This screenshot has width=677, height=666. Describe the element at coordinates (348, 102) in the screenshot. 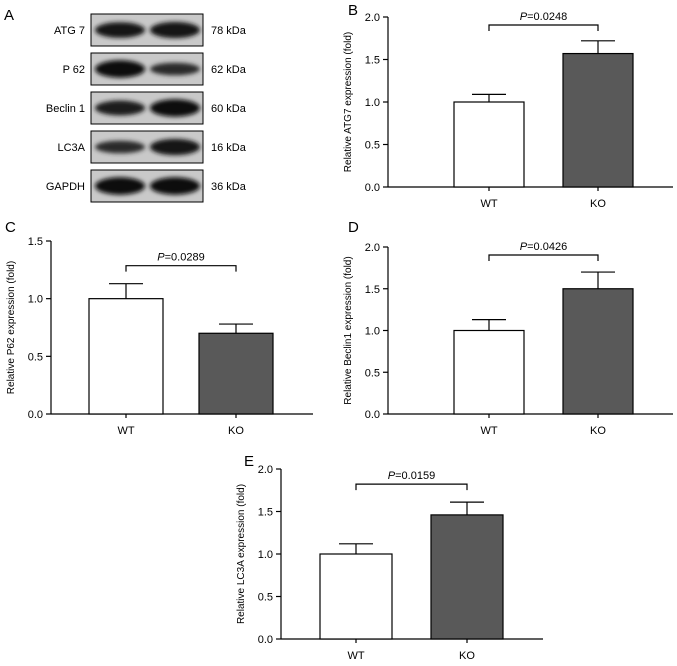

I see `y-axis-label: Relative ATG7 expression (fold)` at that location.